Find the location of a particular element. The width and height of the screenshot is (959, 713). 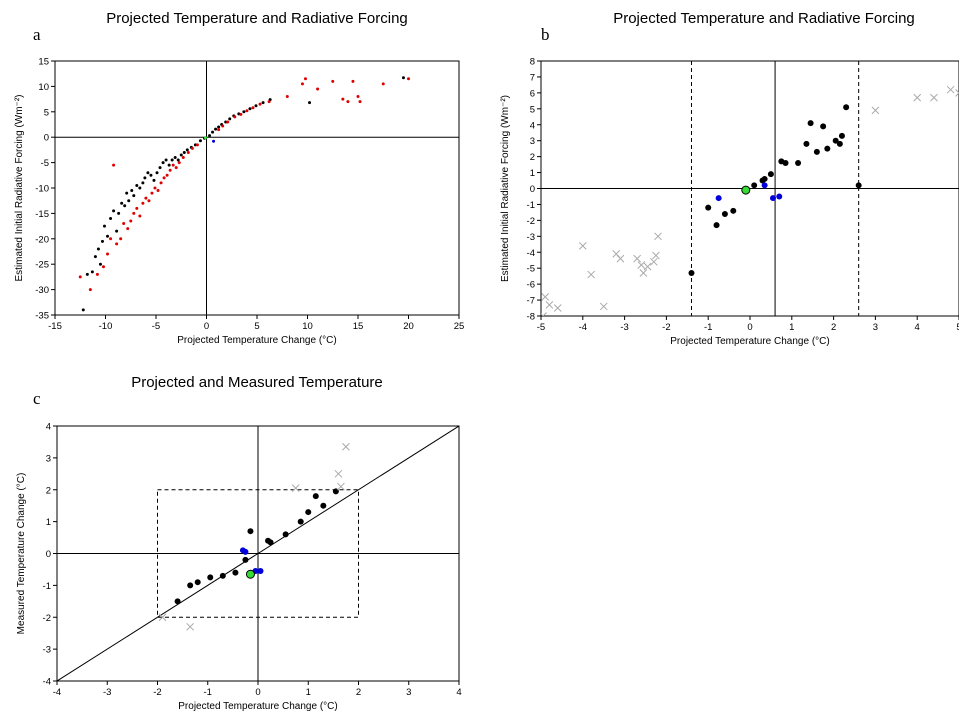

x-tick-label: -15 is located at coordinates (55, 326).